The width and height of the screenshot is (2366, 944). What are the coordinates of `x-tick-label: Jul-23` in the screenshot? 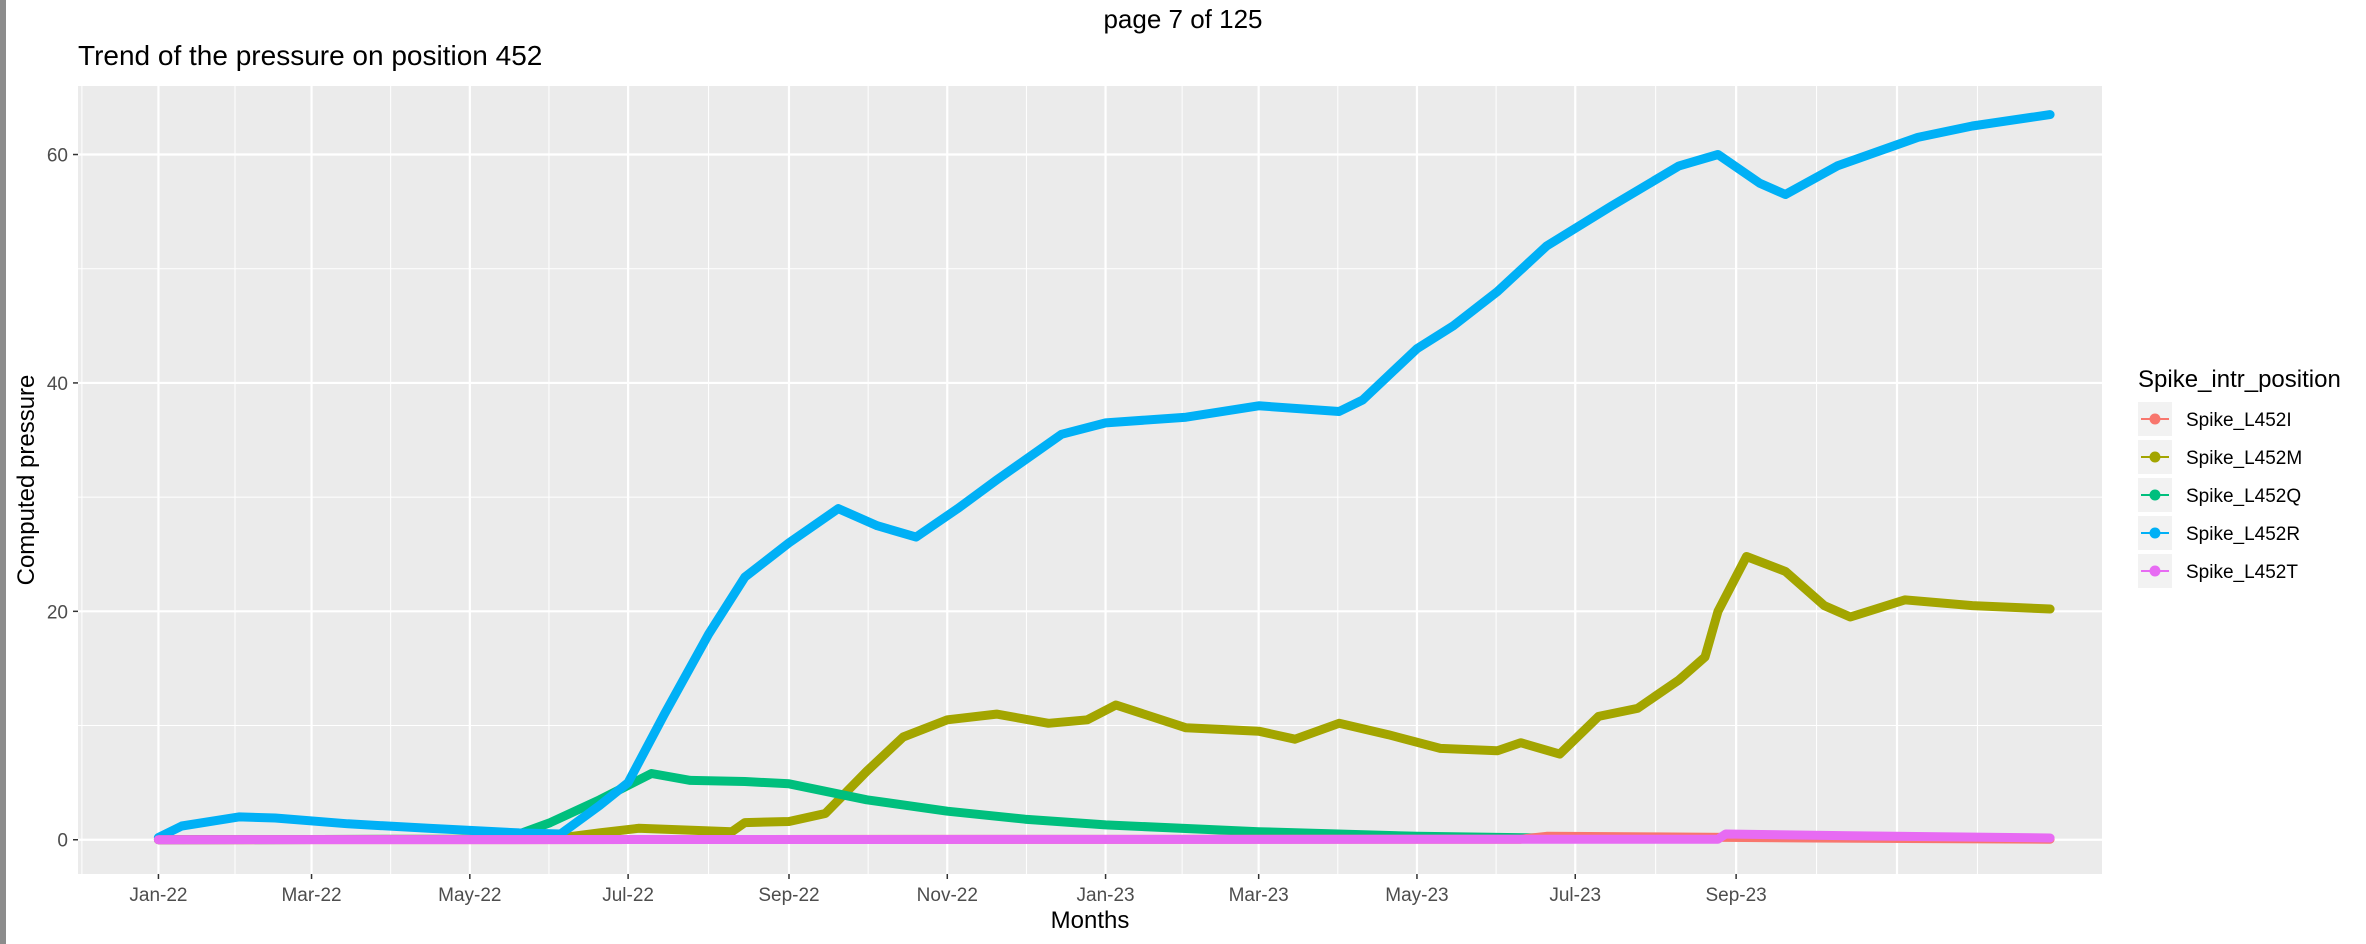 It's located at (1575, 895).